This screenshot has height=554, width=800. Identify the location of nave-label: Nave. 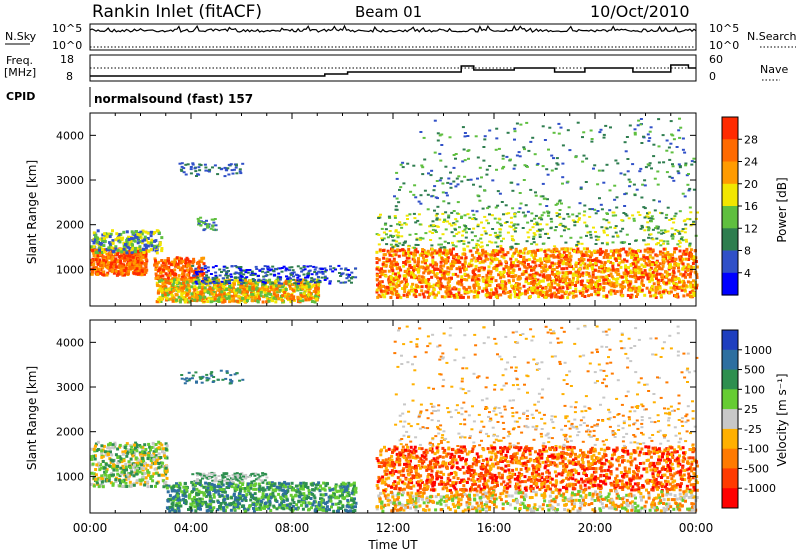
(774, 69).